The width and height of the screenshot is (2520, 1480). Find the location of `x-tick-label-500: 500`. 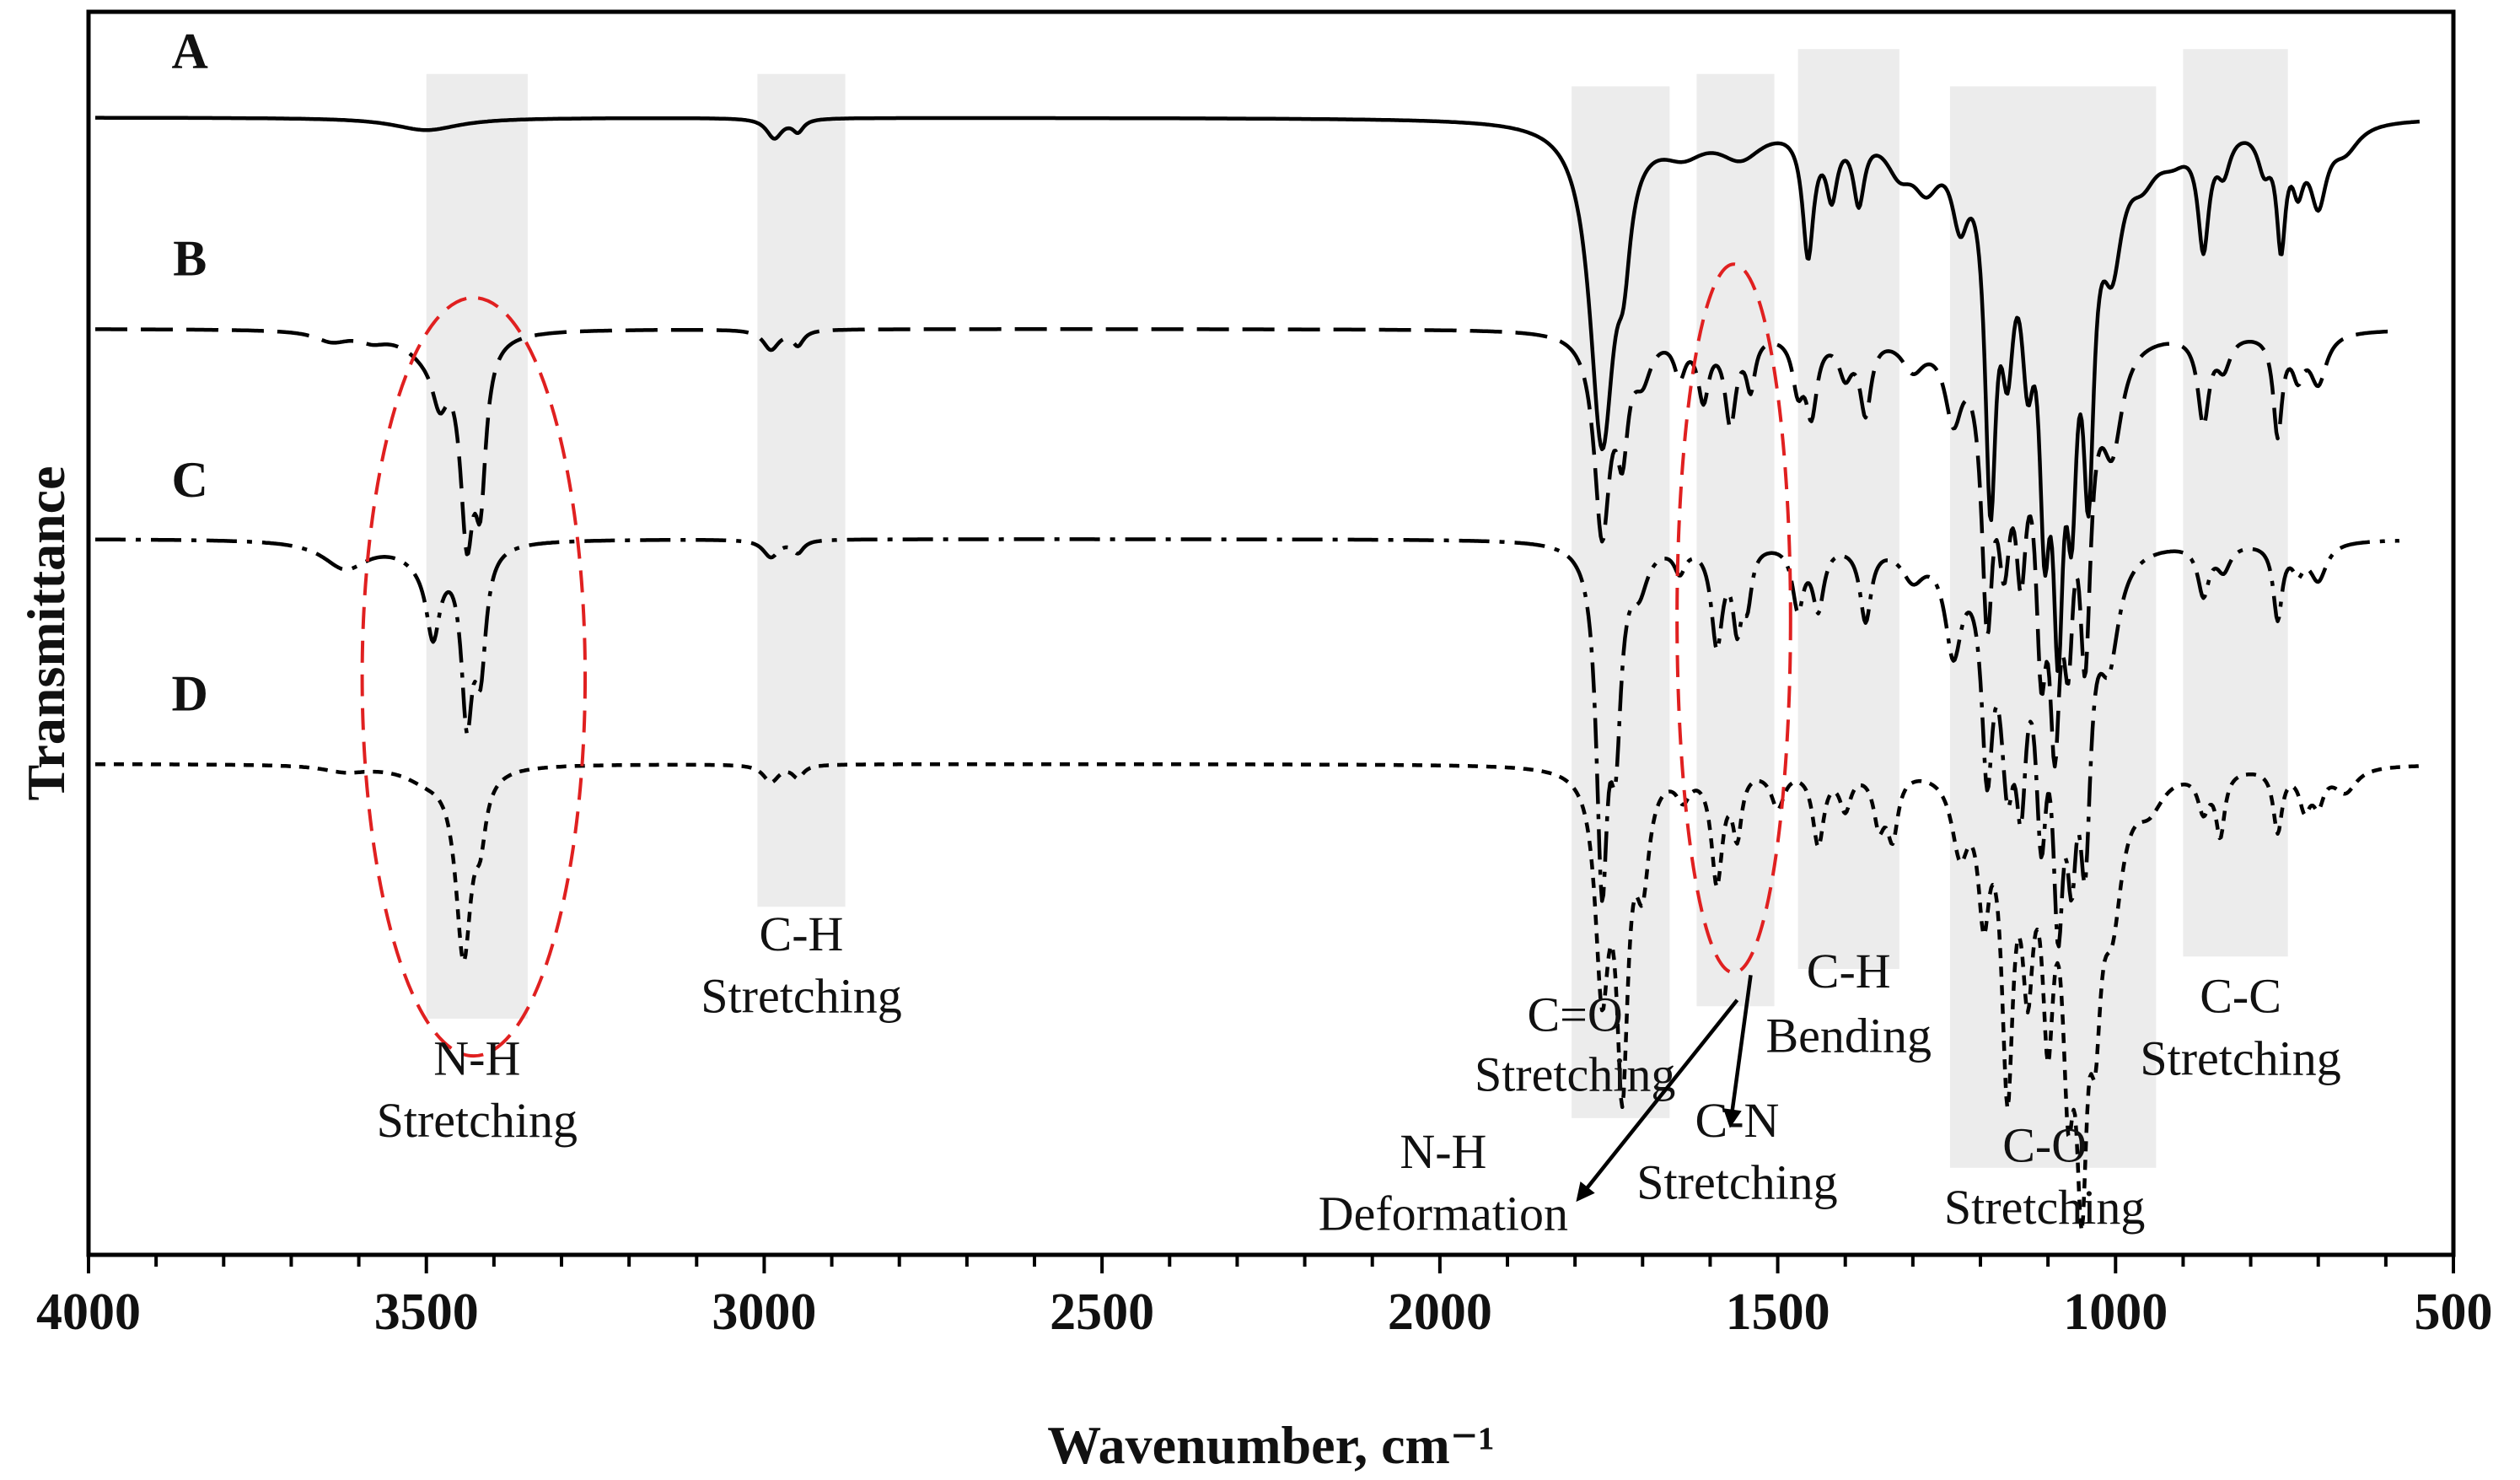

x-tick-label-500: 500 is located at coordinates (2454, 1312).